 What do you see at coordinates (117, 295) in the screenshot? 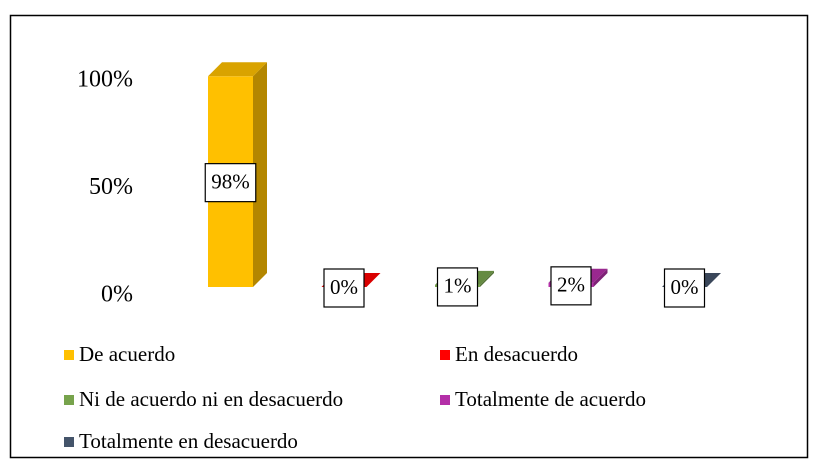
I see `y-tick-label: 0%` at bounding box center [117, 295].